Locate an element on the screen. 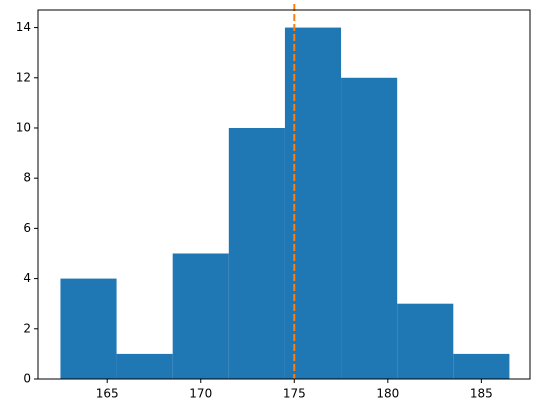 The height and width of the screenshot is (413, 543). y-tick-label: 14 is located at coordinates (23, 27).